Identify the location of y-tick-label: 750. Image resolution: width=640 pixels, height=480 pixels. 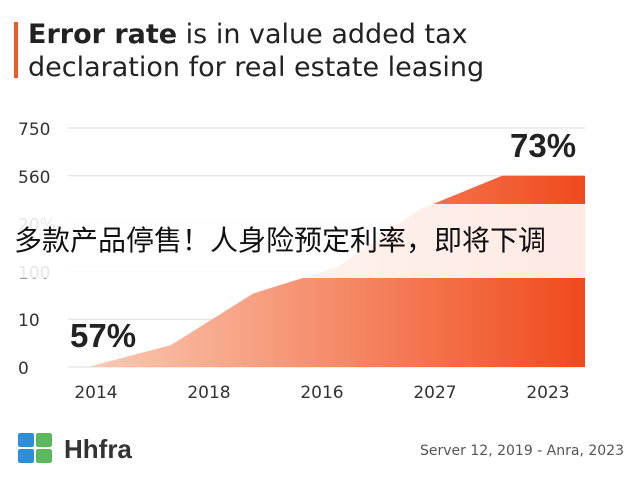
(34, 130).